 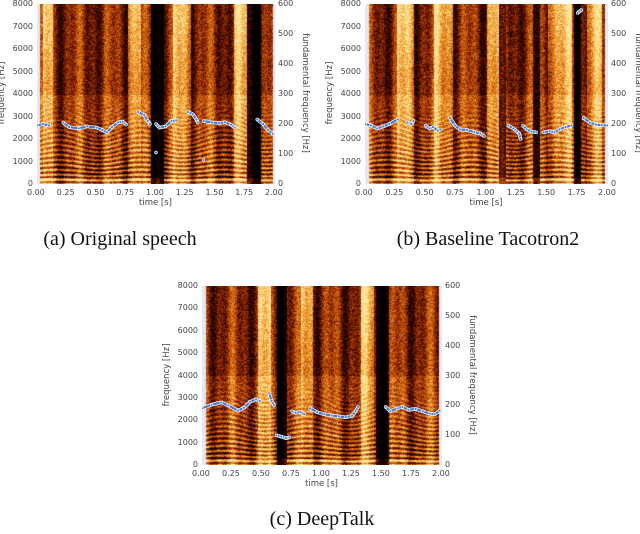 What do you see at coordinates (350, 138) in the screenshot?
I see `y-tick-label: 2000` at bounding box center [350, 138].